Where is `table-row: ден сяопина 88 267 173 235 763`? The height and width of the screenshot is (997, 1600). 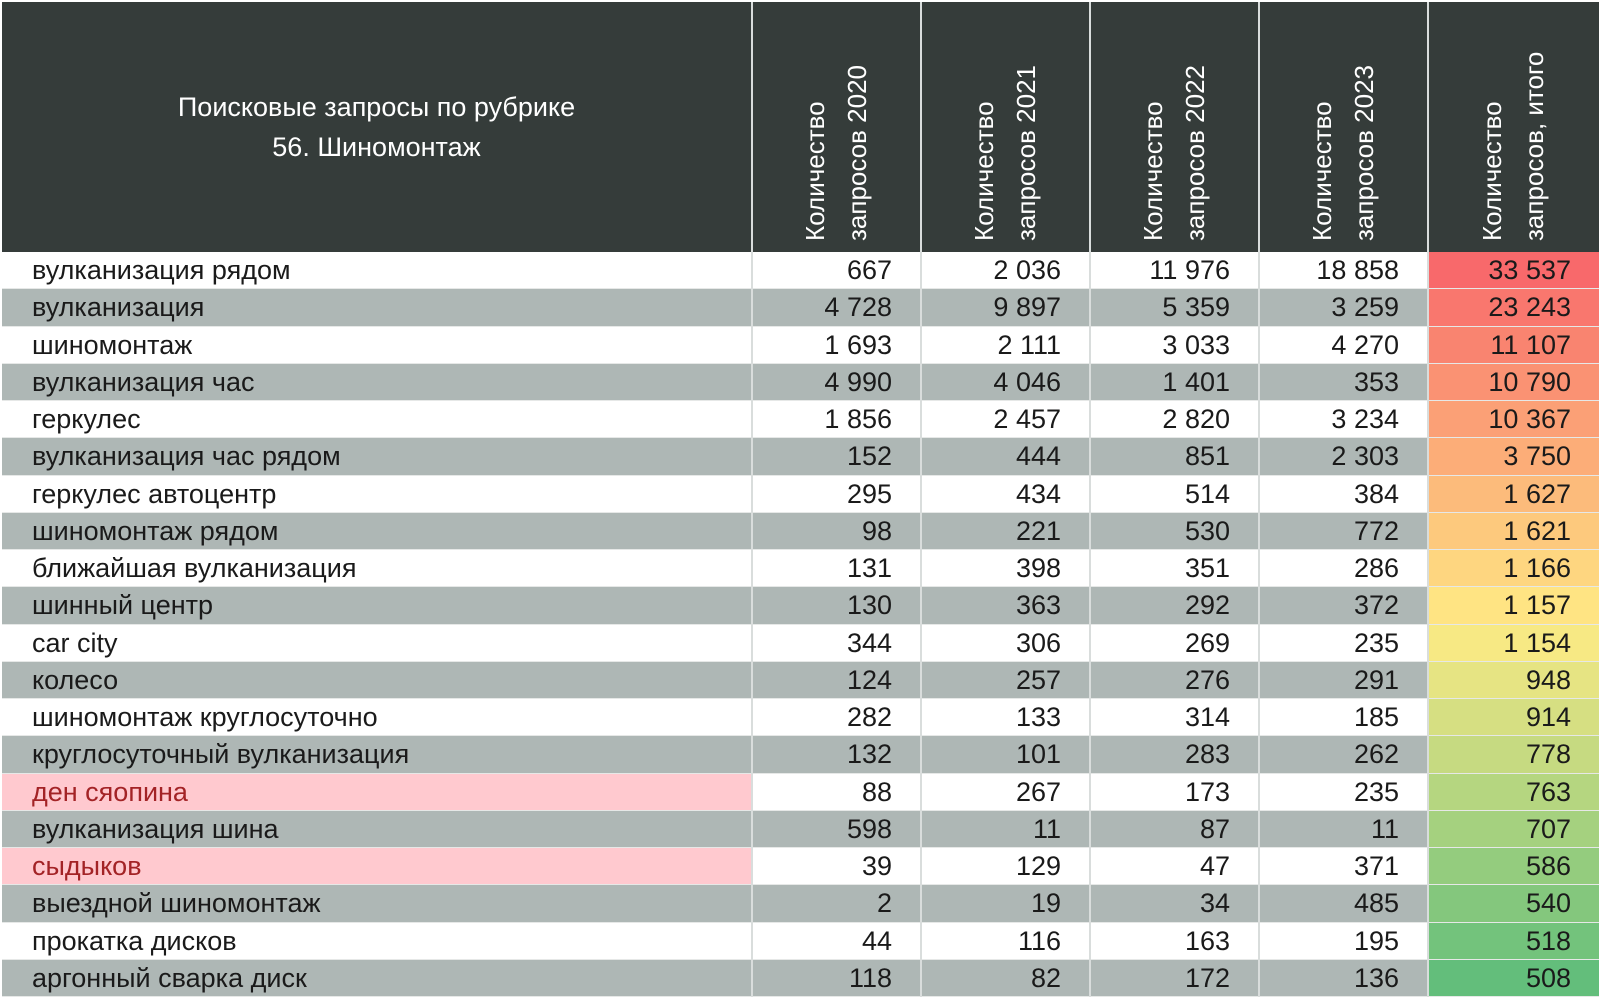 table-row: ден сяопина 88 267 173 235 763 is located at coordinates (800, 792).